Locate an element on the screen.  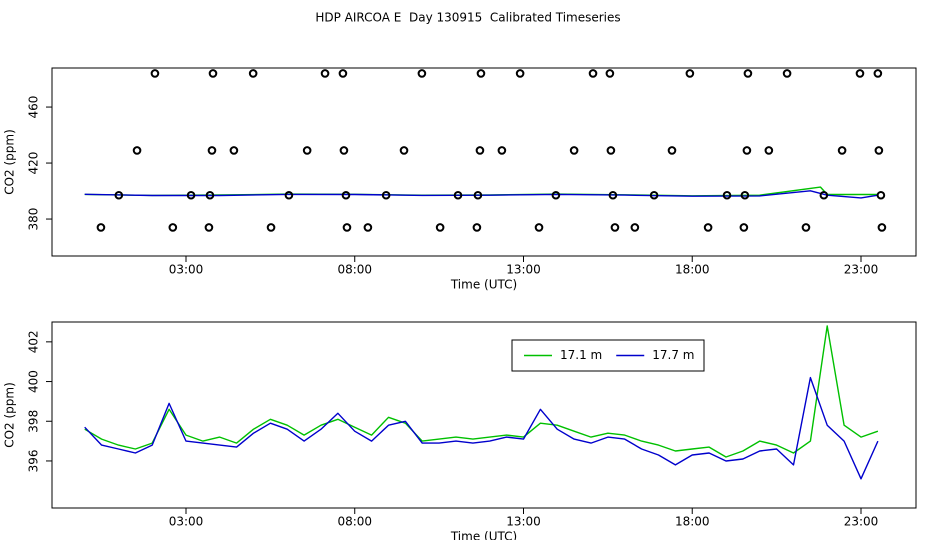
y-tick-label: 398 is located at coordinates (34, 421).